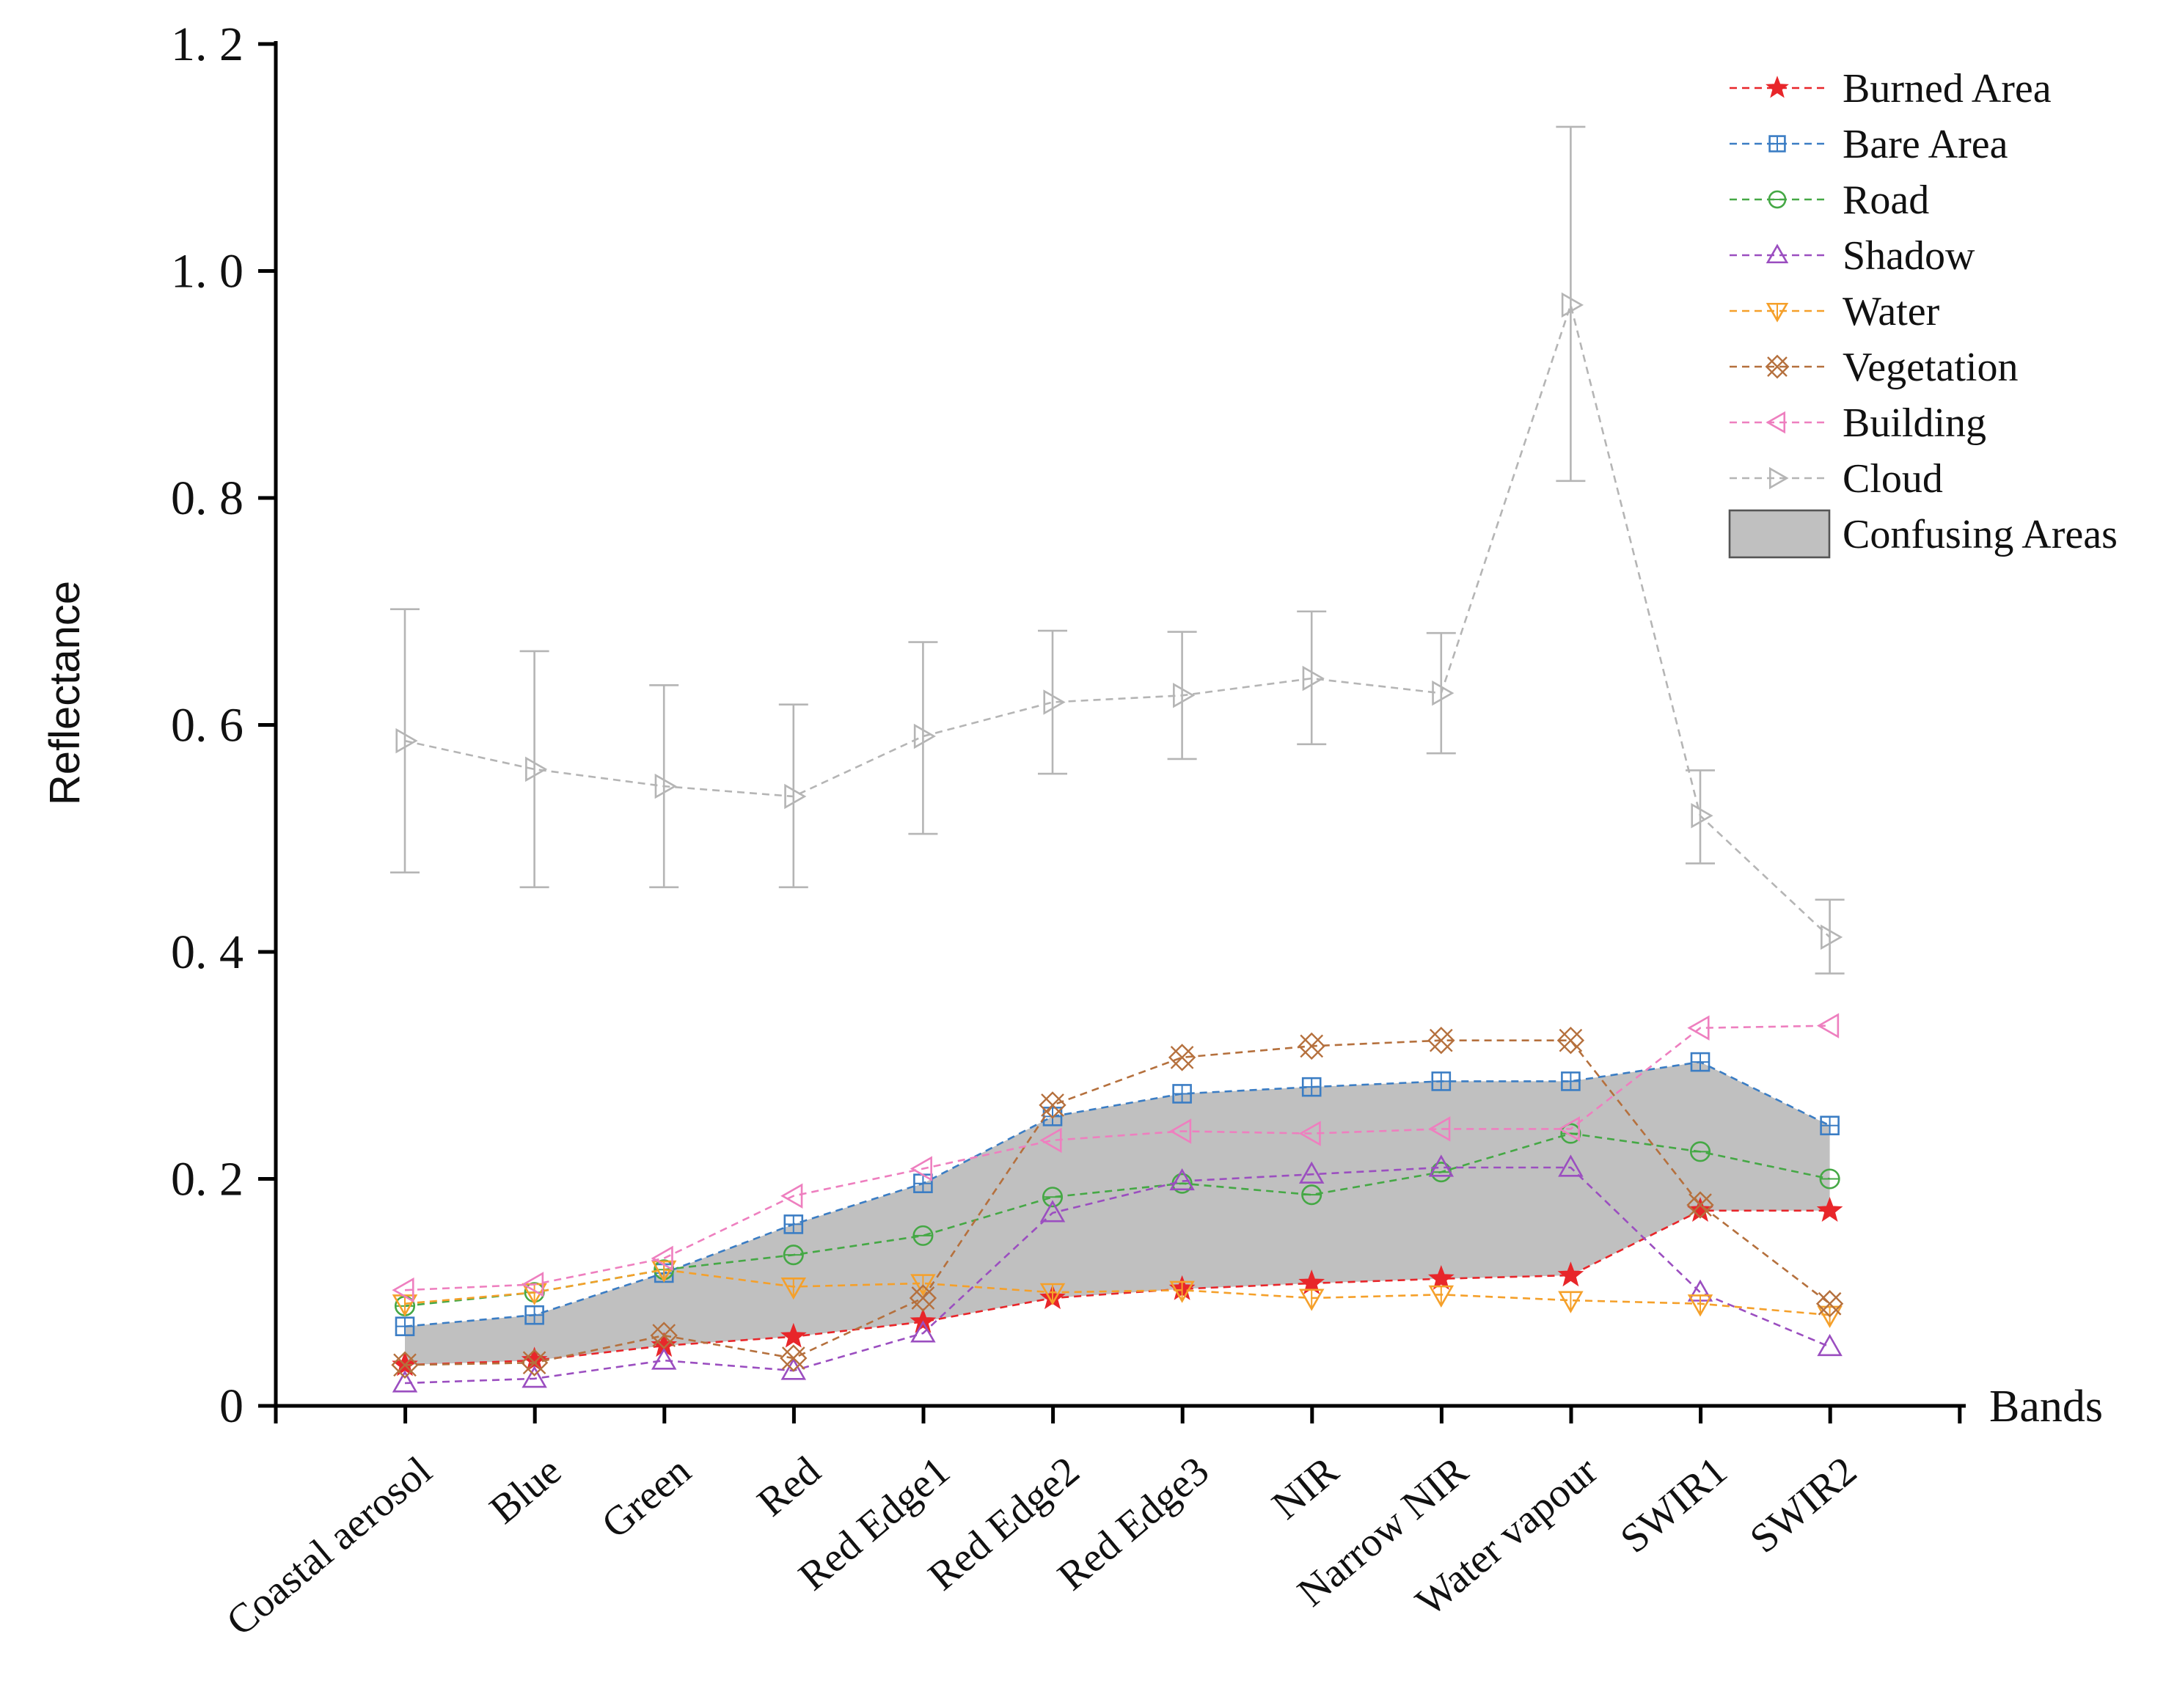 The width and height of the screenshot is (2166, 1708). Describe the element at coordinates (1835, 311) in the screenshot. I see `legend-item-water: Water` at that location.